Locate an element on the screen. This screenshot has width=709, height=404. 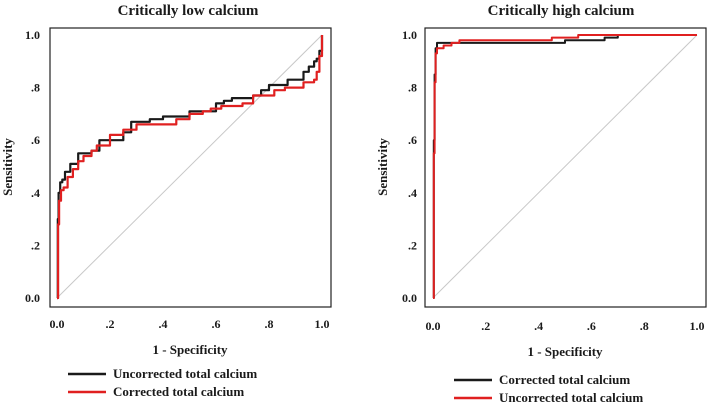
chart-title: Critically low calcium is located at coordinates (188, 11).